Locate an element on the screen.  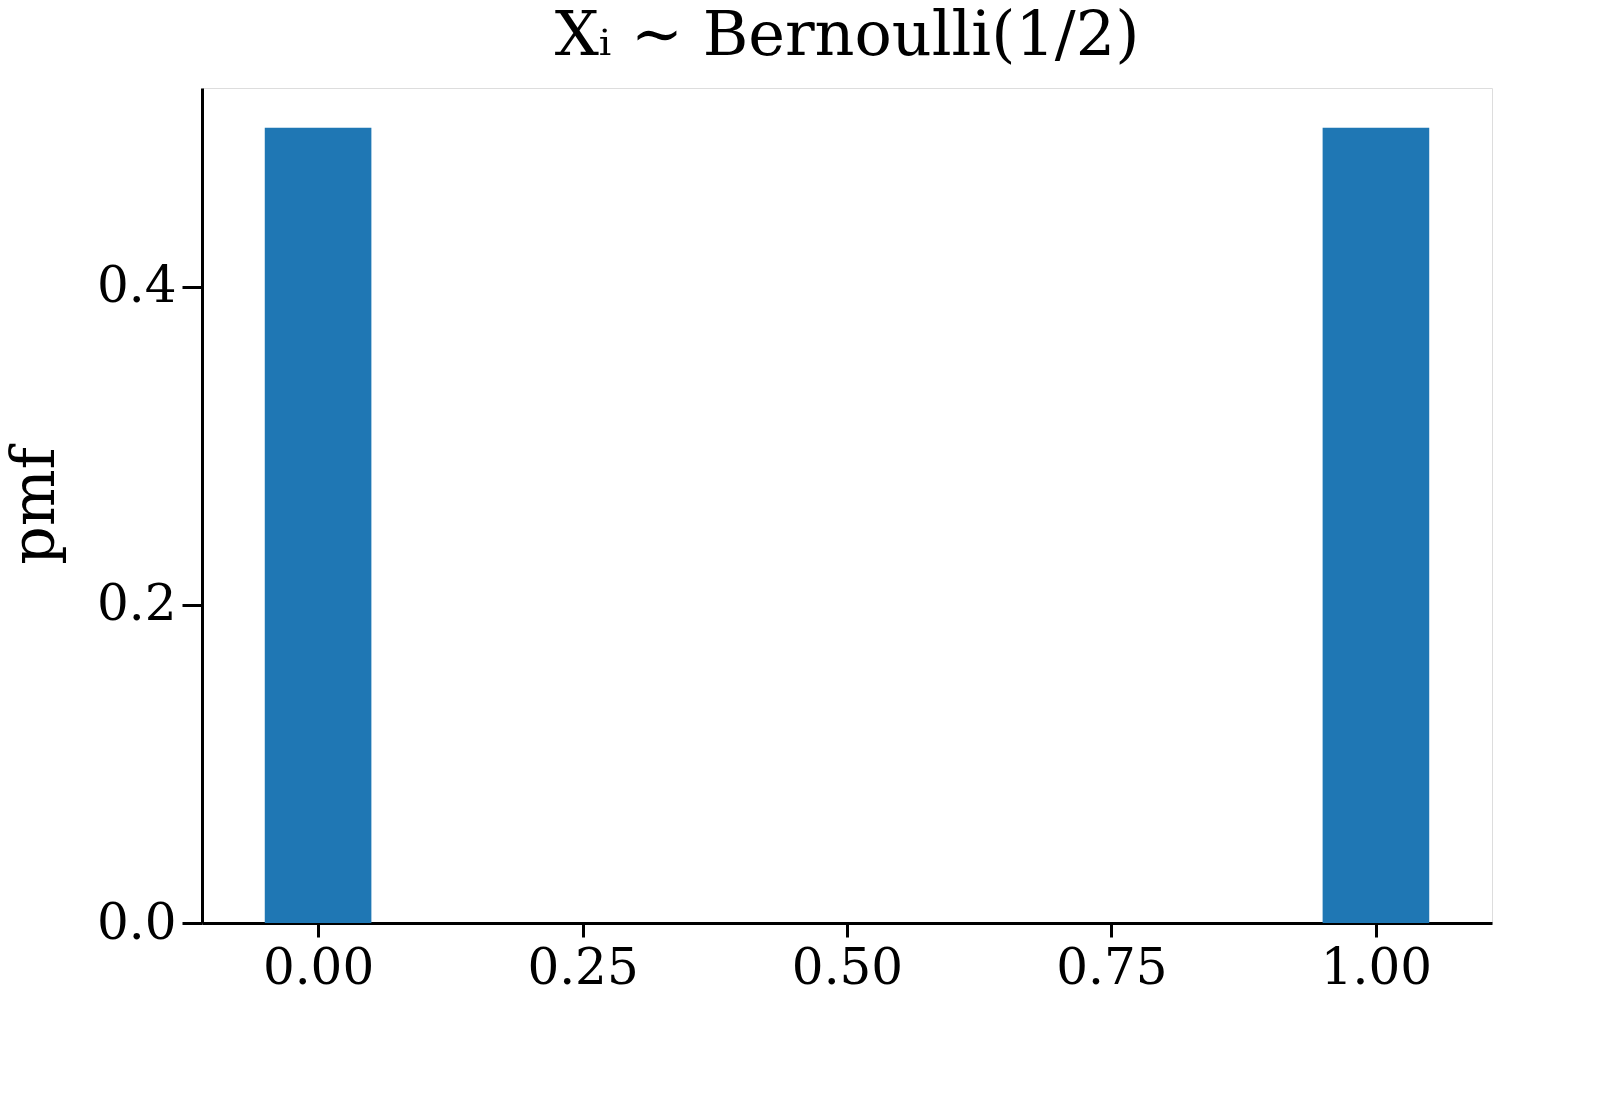
x-tick-label: 1.00 is located at coordinates (1376, 966).